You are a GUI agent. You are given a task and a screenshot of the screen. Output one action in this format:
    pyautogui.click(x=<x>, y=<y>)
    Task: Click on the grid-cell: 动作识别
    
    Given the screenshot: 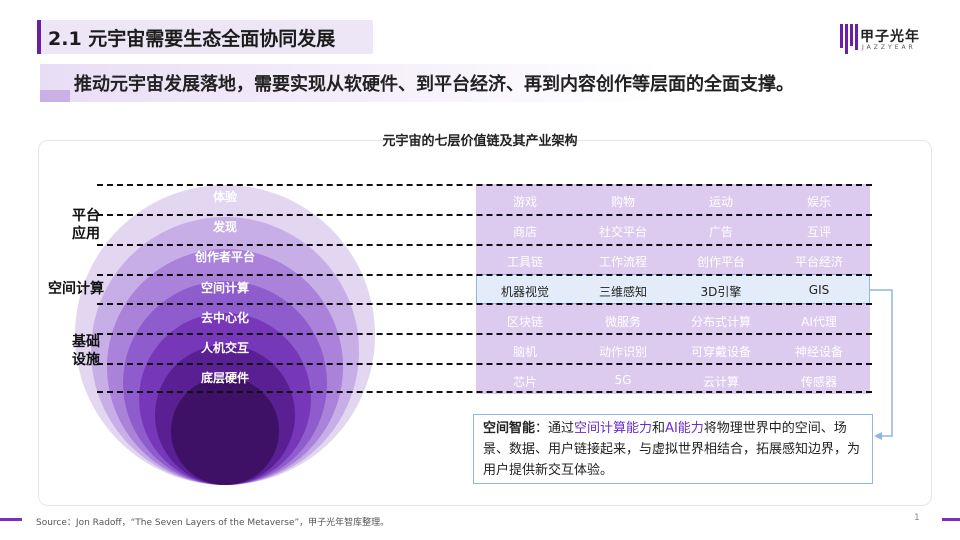 What is the action you would take?
    pyautogui.click(x=622, y=352)
    